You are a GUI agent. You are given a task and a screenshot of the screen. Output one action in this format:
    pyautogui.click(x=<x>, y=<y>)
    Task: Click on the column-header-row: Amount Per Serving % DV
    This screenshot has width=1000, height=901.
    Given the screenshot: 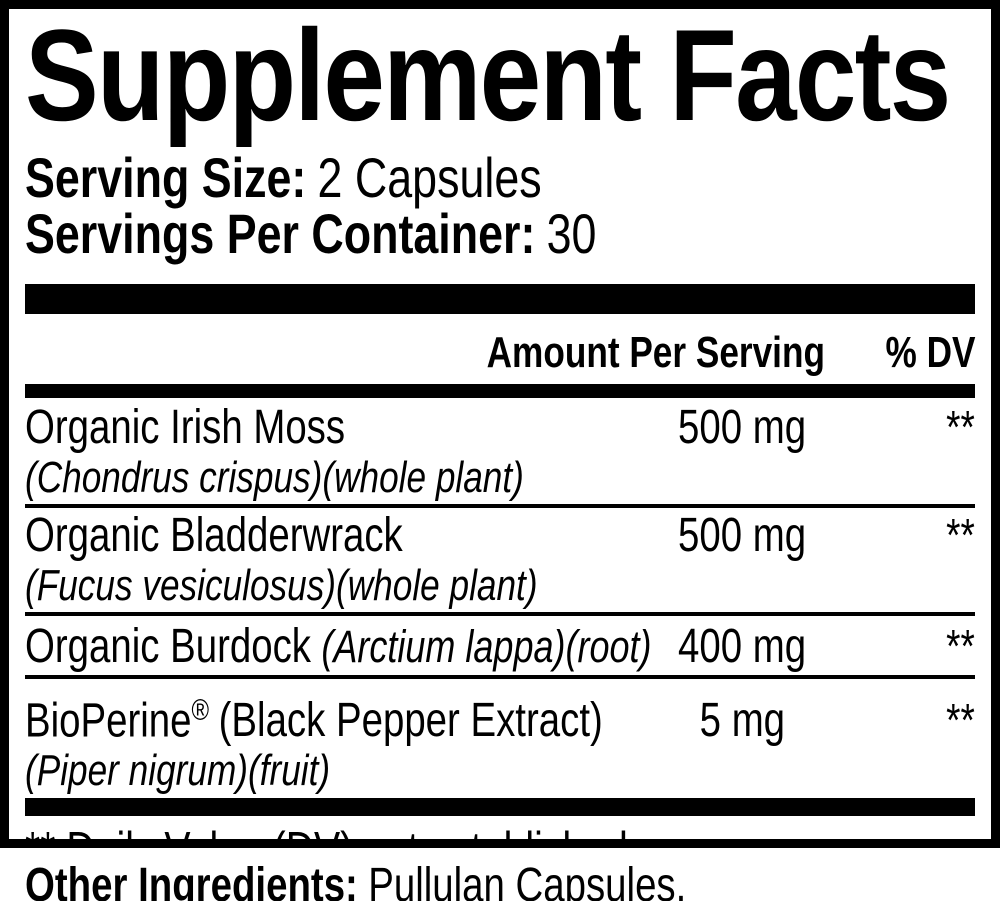 What is the action you would take?
    pyautogui.click(x=500, y=349)
    